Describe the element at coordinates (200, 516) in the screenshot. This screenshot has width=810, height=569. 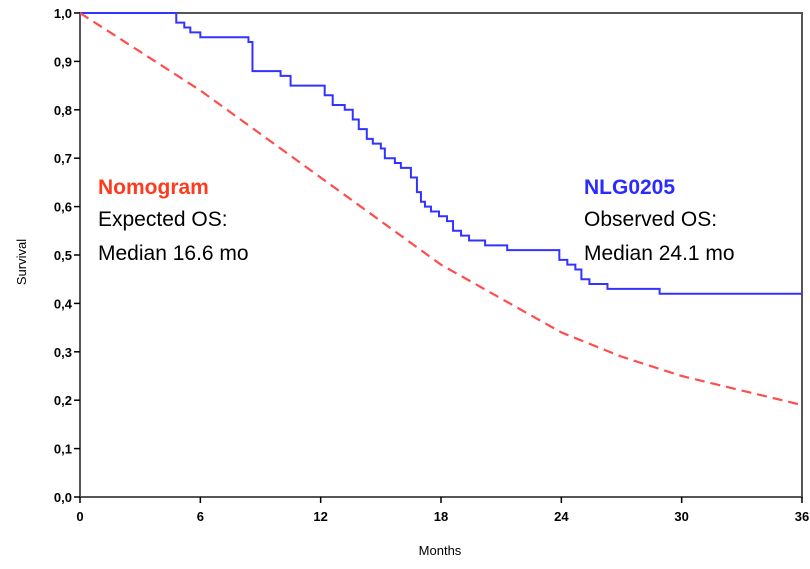
I see `x-tick-label: 6` at that location.